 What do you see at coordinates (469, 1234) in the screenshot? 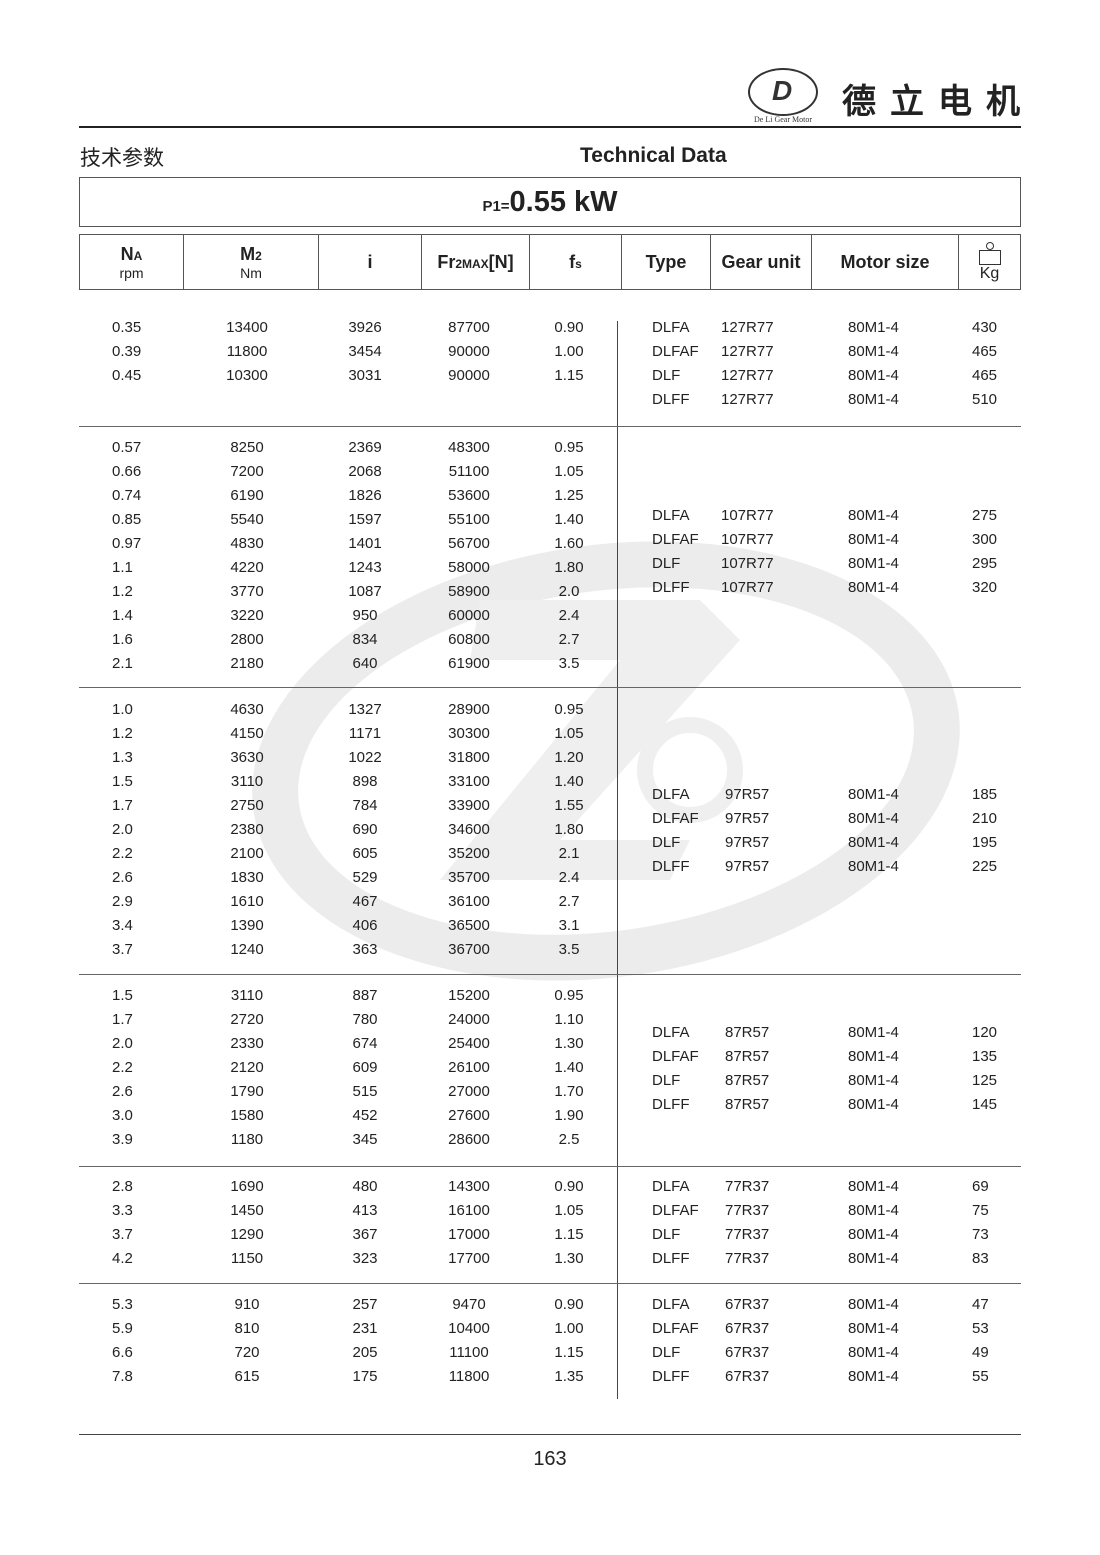
I see `cell-fr2max: 17000` at bounding box center [469, 1234].